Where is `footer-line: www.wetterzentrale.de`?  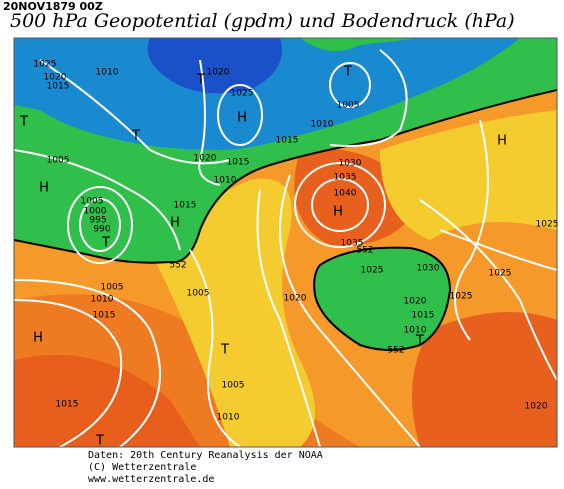
footer-line: www.wetterzentrale.de is located at coordinates (151, 479).